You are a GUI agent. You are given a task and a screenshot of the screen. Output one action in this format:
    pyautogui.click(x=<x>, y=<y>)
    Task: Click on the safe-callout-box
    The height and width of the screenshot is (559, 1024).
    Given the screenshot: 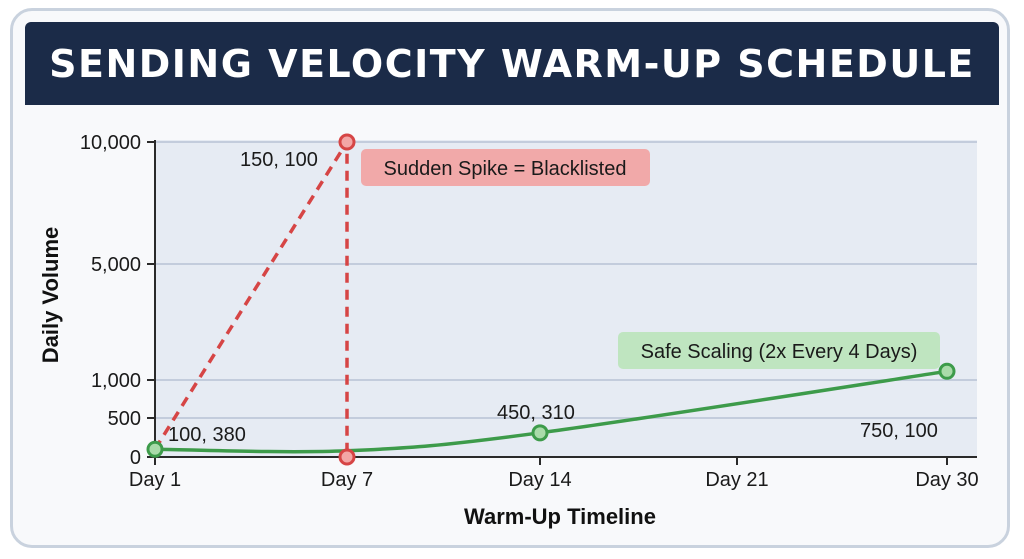 What is the action you would take?
    pyautogui.click(x=779, y=350)
    